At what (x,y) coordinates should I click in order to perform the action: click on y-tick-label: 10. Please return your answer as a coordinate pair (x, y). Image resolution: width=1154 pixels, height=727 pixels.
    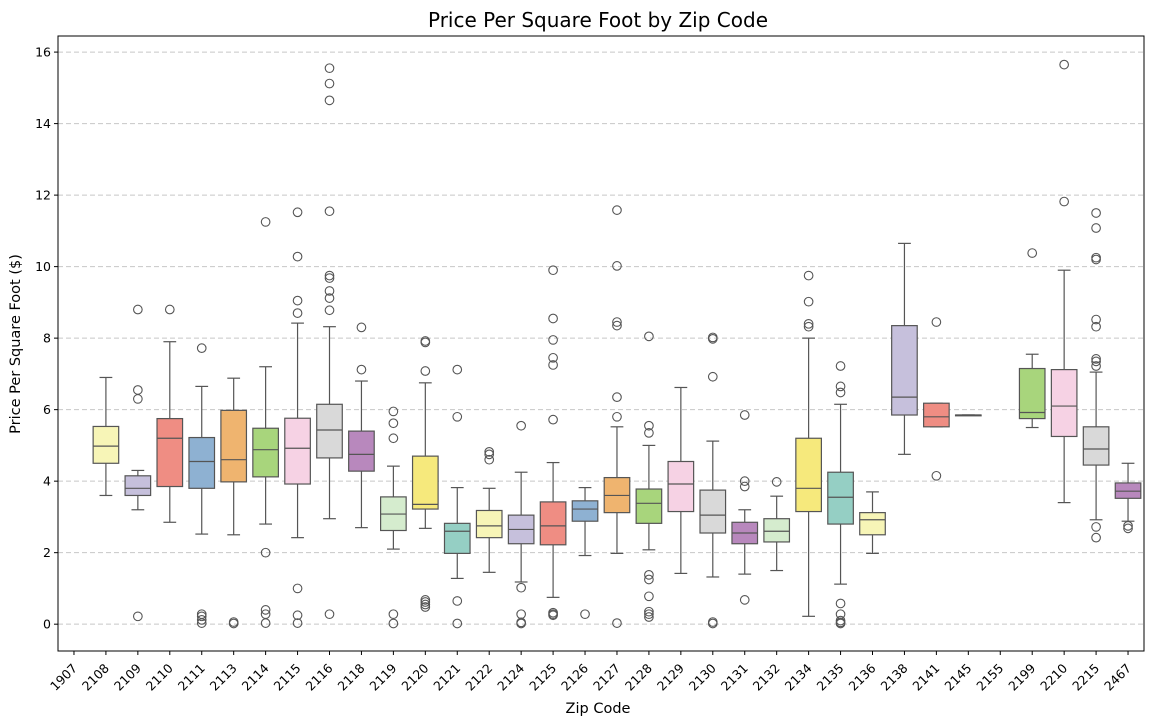
    Looking at the image, I should click on (43, 266).